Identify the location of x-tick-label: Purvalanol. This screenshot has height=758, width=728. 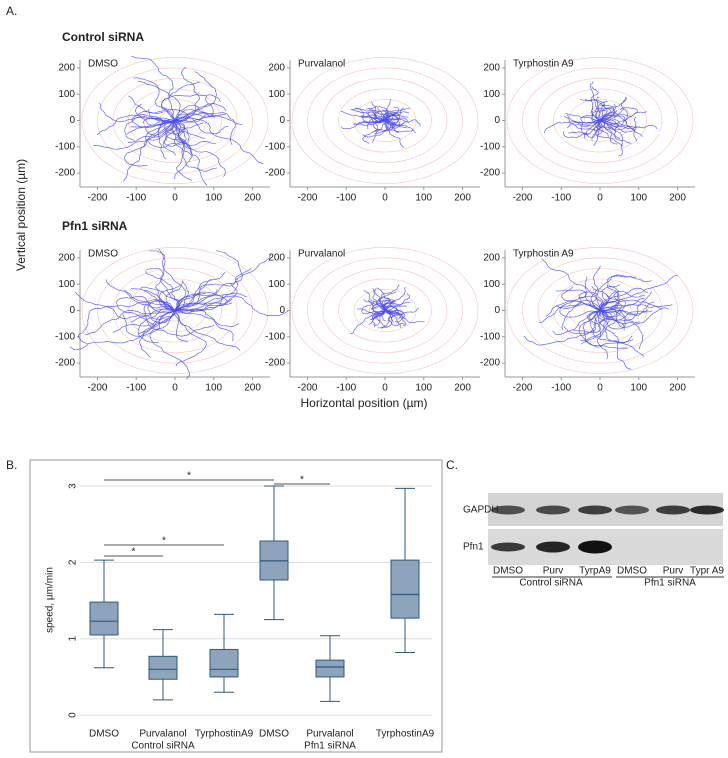
(329, 734).